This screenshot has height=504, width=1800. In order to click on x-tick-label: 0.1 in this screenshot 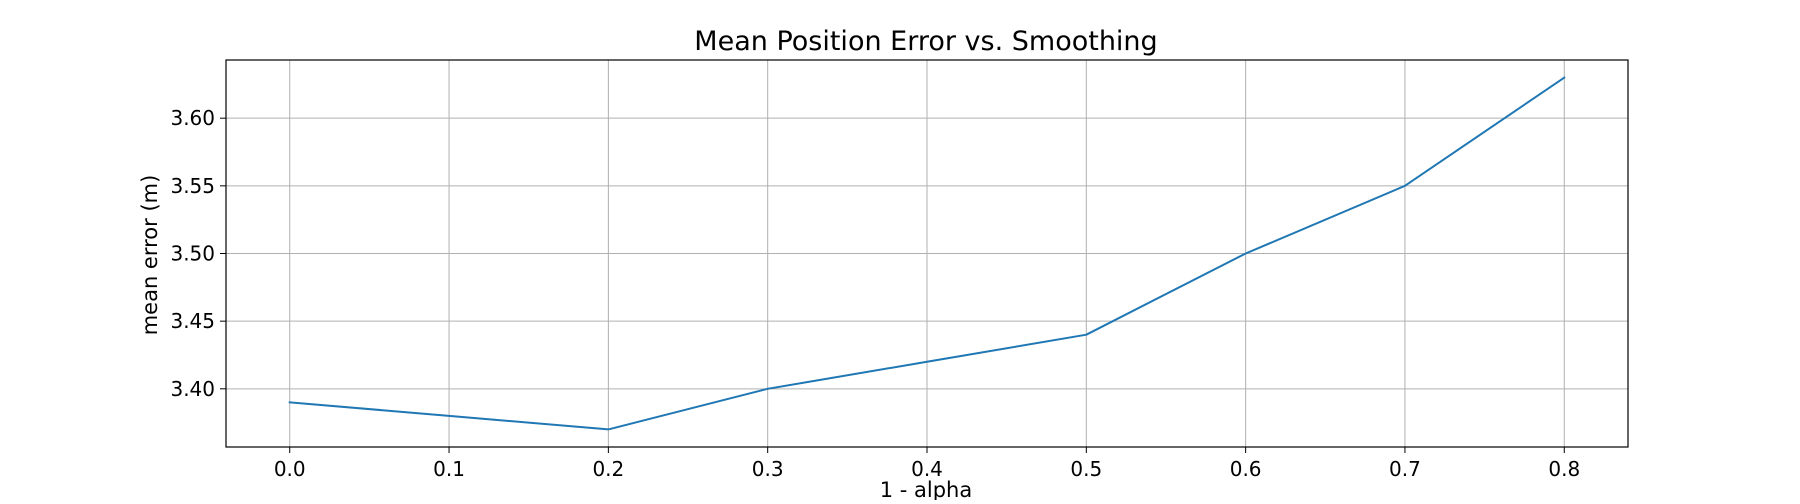, I will do `click(449, 469)`.